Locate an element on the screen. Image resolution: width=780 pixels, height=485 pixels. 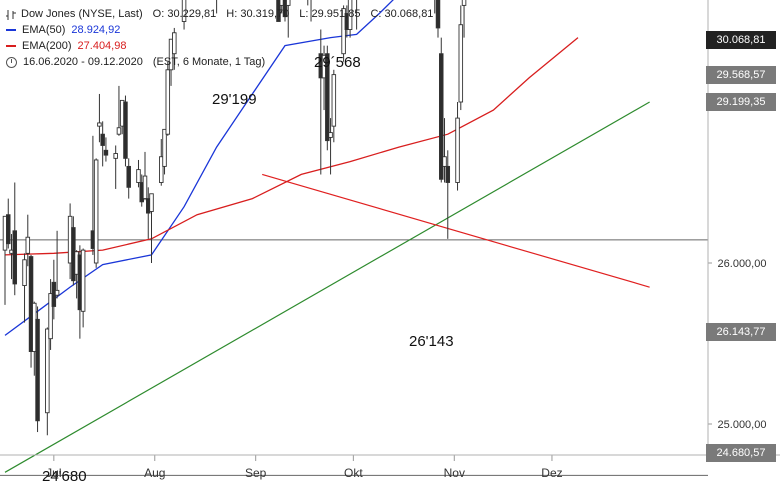
legend-ema200-row: EMA(200) 27.404,98 is located at coordinates (219, 46).